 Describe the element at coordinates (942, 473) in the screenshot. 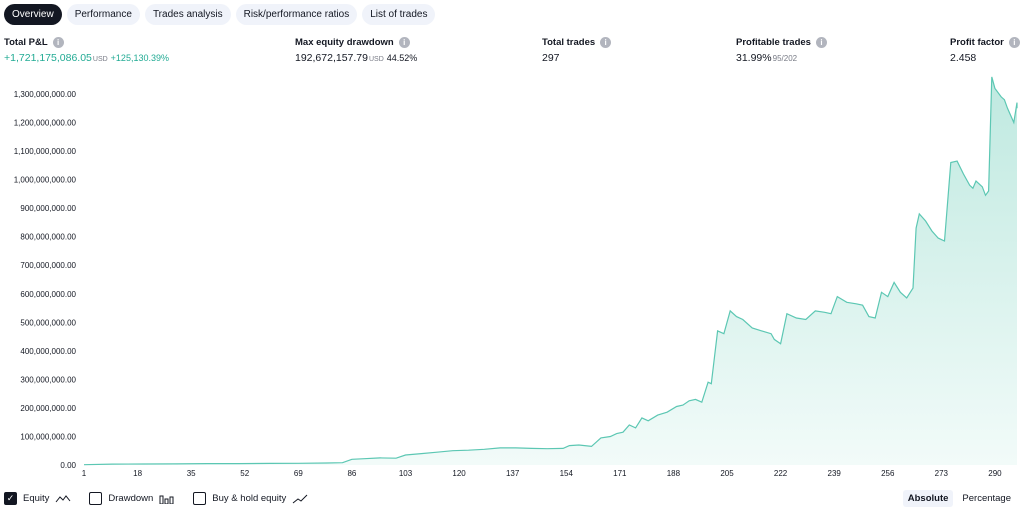

I see `x-tick-label: 273` at that location.